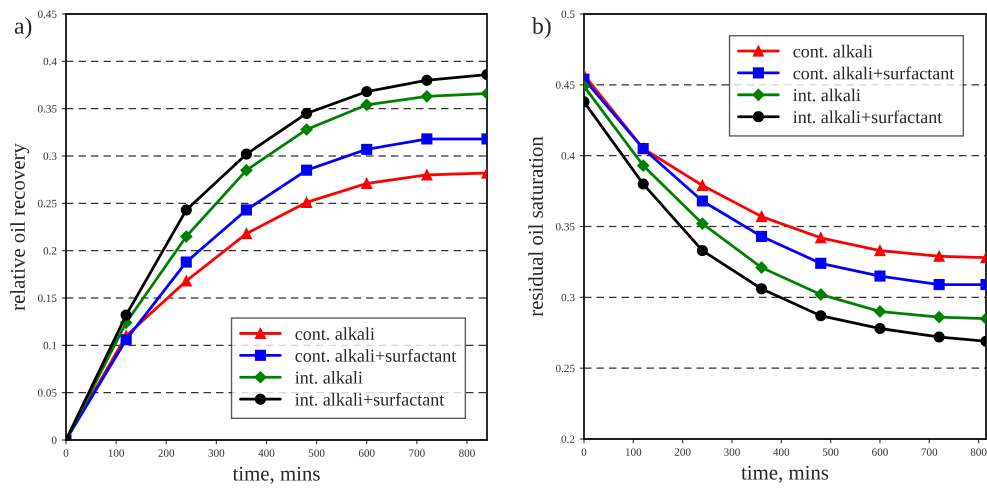 This screenshot has height=491, width=987. What do you see at coordinates (568, 14) in the screenshot?
I see `y-tick-label: 0.5` at bounding box center [568, 14].